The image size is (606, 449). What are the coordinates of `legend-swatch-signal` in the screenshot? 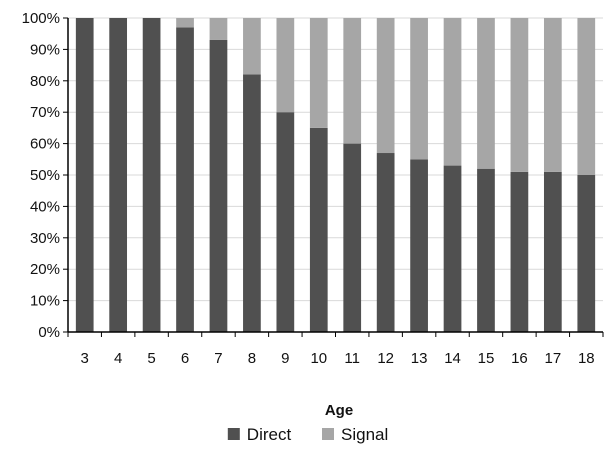 It's located at (328, 434).